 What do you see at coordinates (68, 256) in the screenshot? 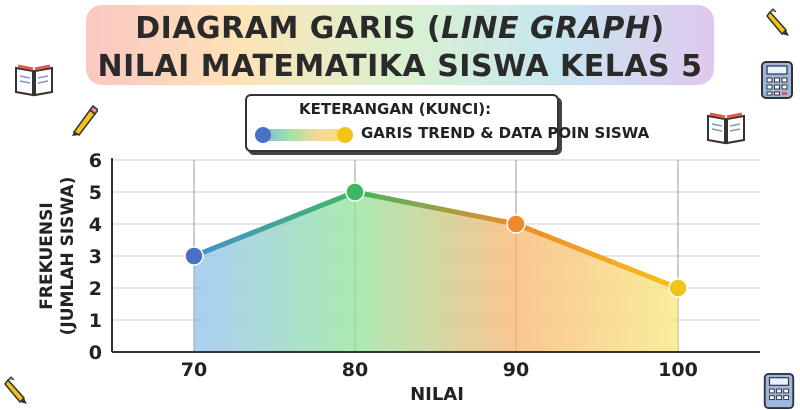
I see `y-axis-label: (JUMLAH SISWA)` at bounding box center [68, 256].